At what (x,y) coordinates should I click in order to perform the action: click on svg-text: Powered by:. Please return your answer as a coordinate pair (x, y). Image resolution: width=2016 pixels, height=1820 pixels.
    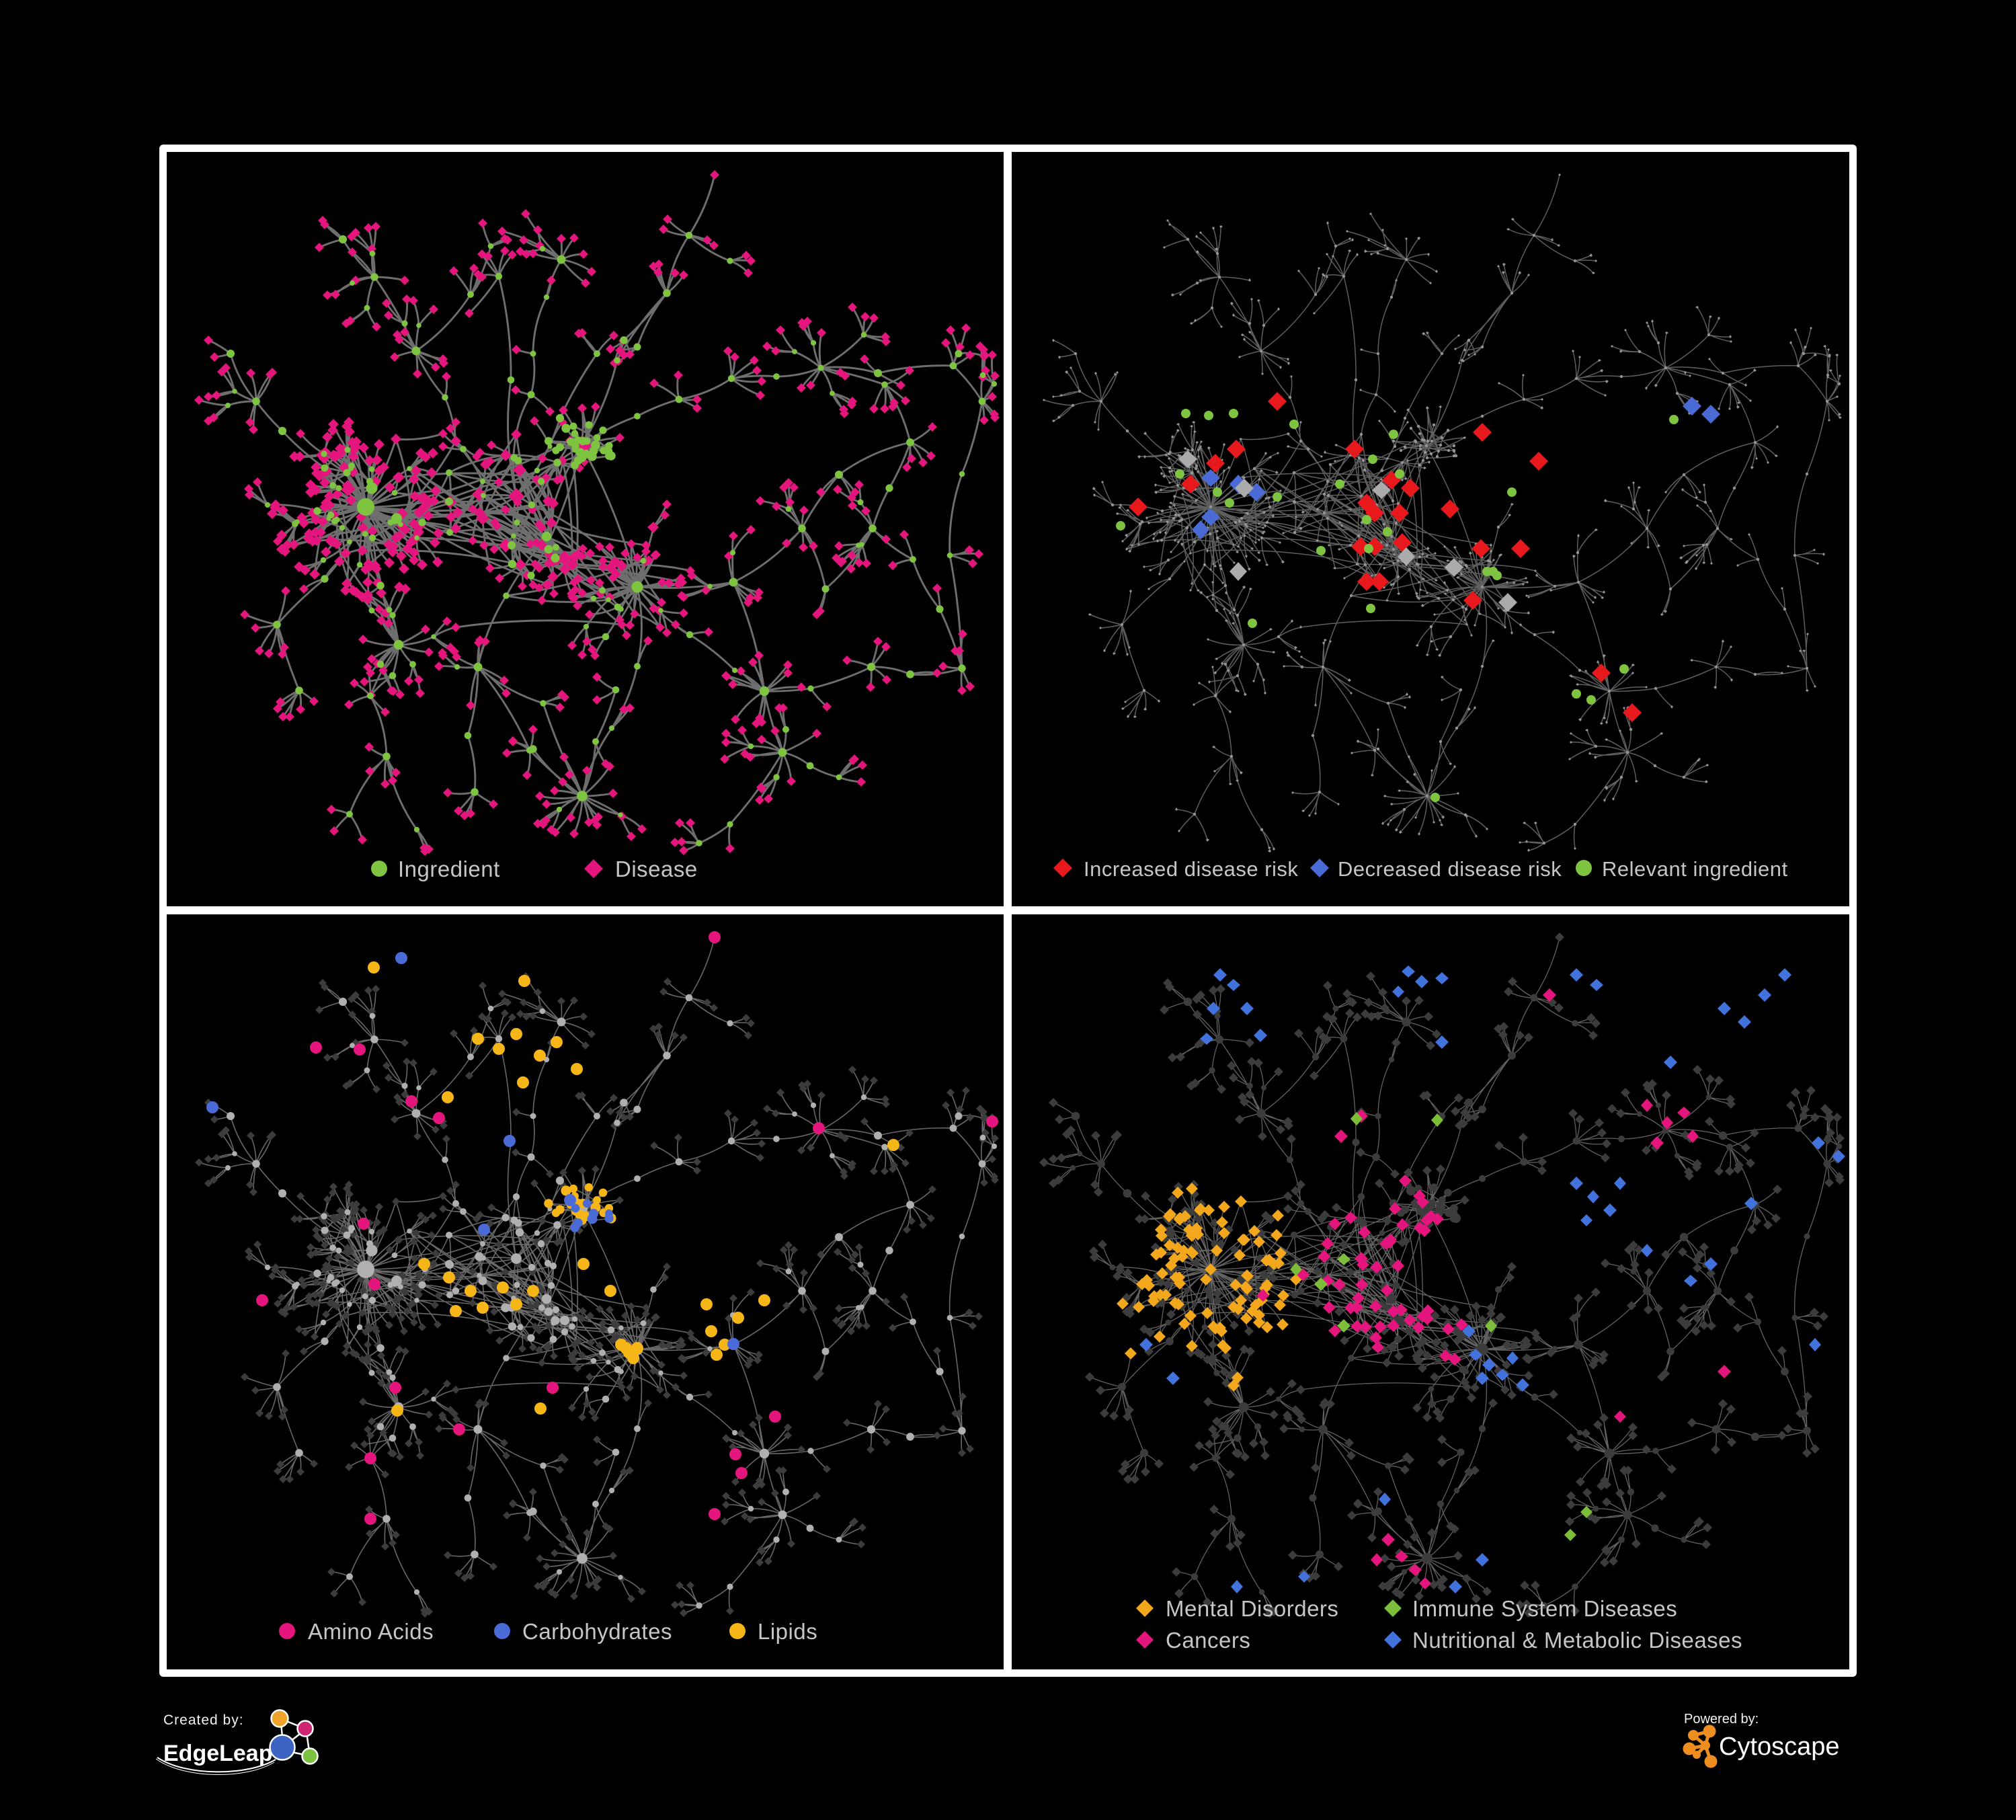
    Looking at the image, I should click on (1721, 1719).